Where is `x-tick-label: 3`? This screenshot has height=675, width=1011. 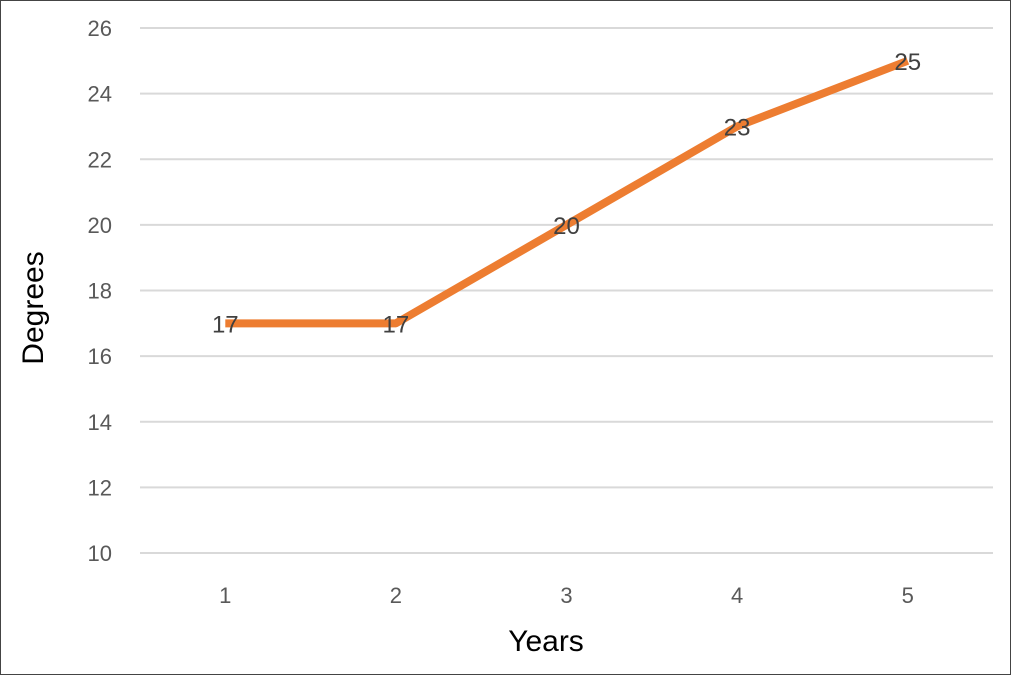 x-tick-label: 3 is located at coordinates (566, 595).